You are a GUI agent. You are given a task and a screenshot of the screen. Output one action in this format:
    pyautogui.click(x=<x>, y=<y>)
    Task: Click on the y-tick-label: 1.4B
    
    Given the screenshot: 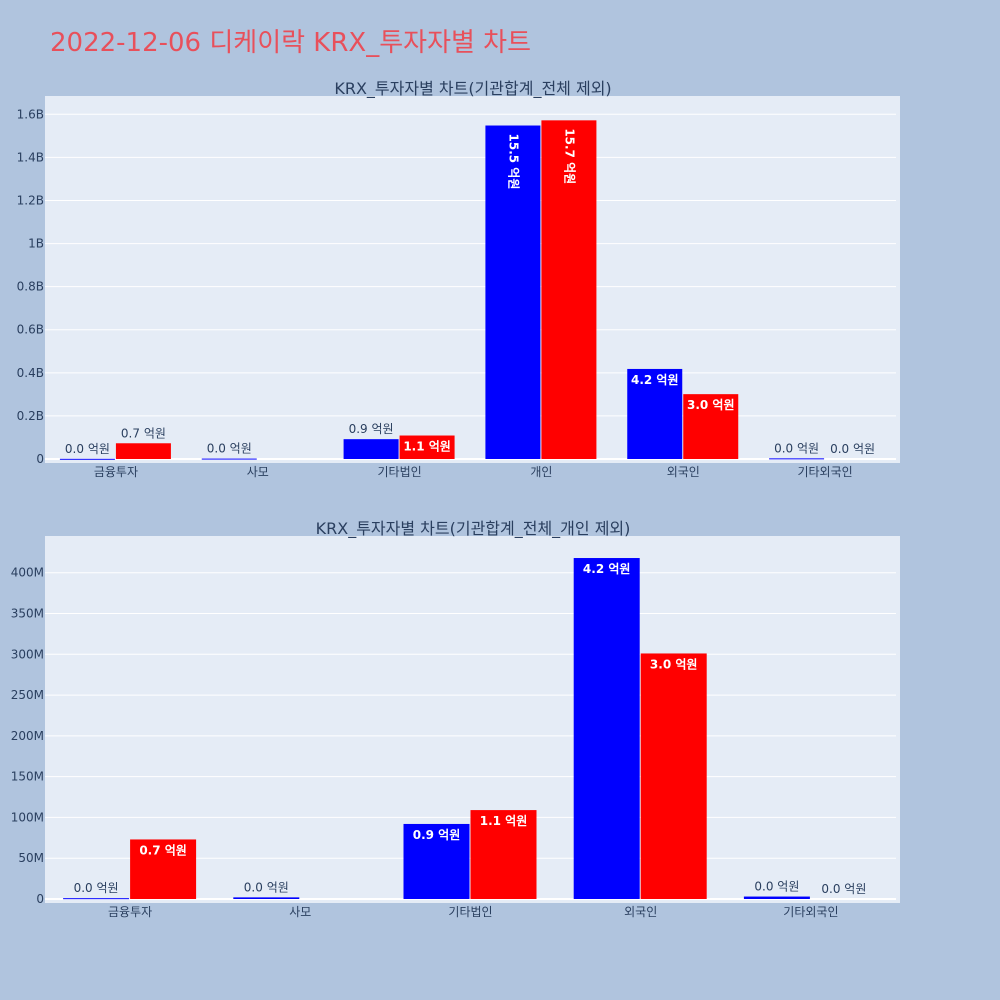 What is the action you would take?
    pyautogui.click(x=30, y=157)
    